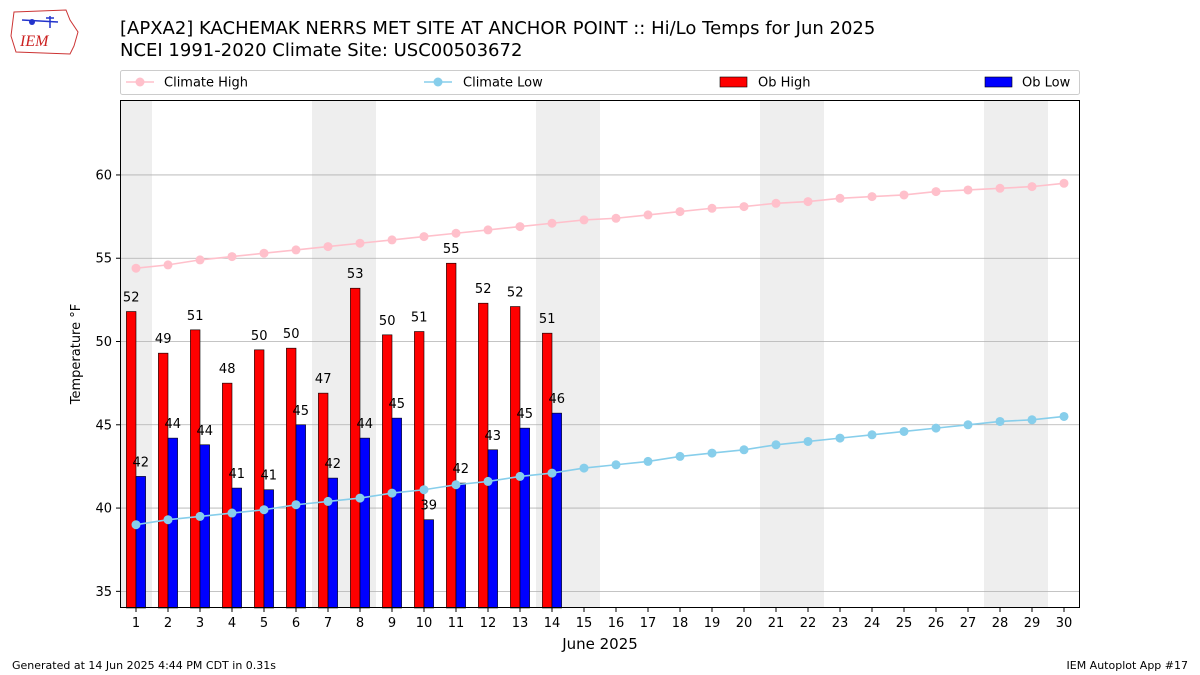 Image resolution: width=1200 pixels, height=675 pixels. I want to click on x-tick-label: 10, so click(424, 623).